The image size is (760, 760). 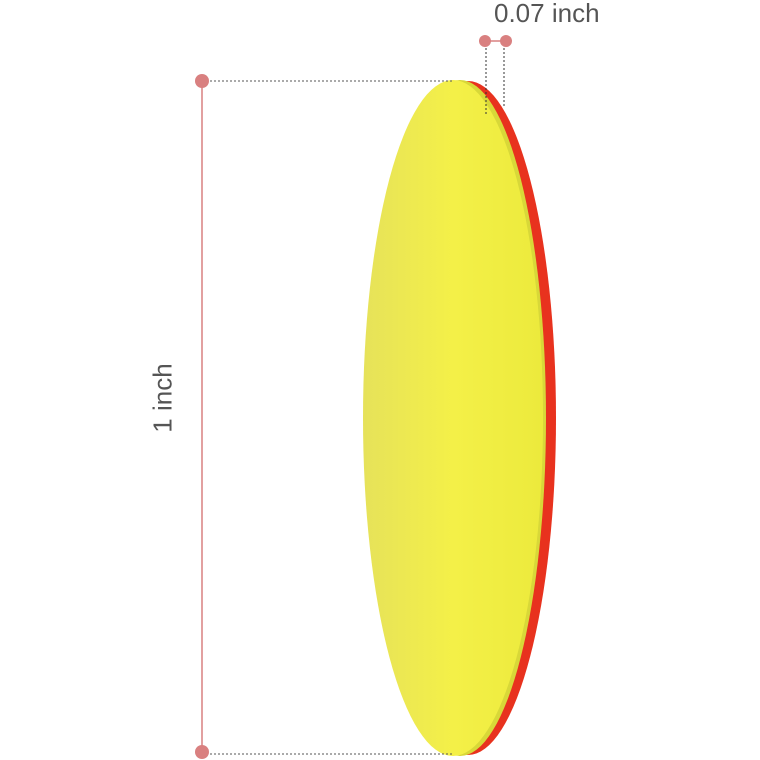 What do you see at coordinates (202, 81) in the screenshot?
I see `height-marker-top` at bounding box center [202, 81].